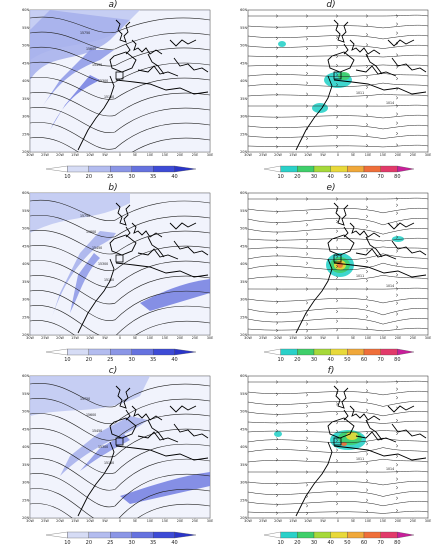  Describe the element at coordinates (338, 265) in the screenshot. I see `map-content: 1011 1014` at that location.